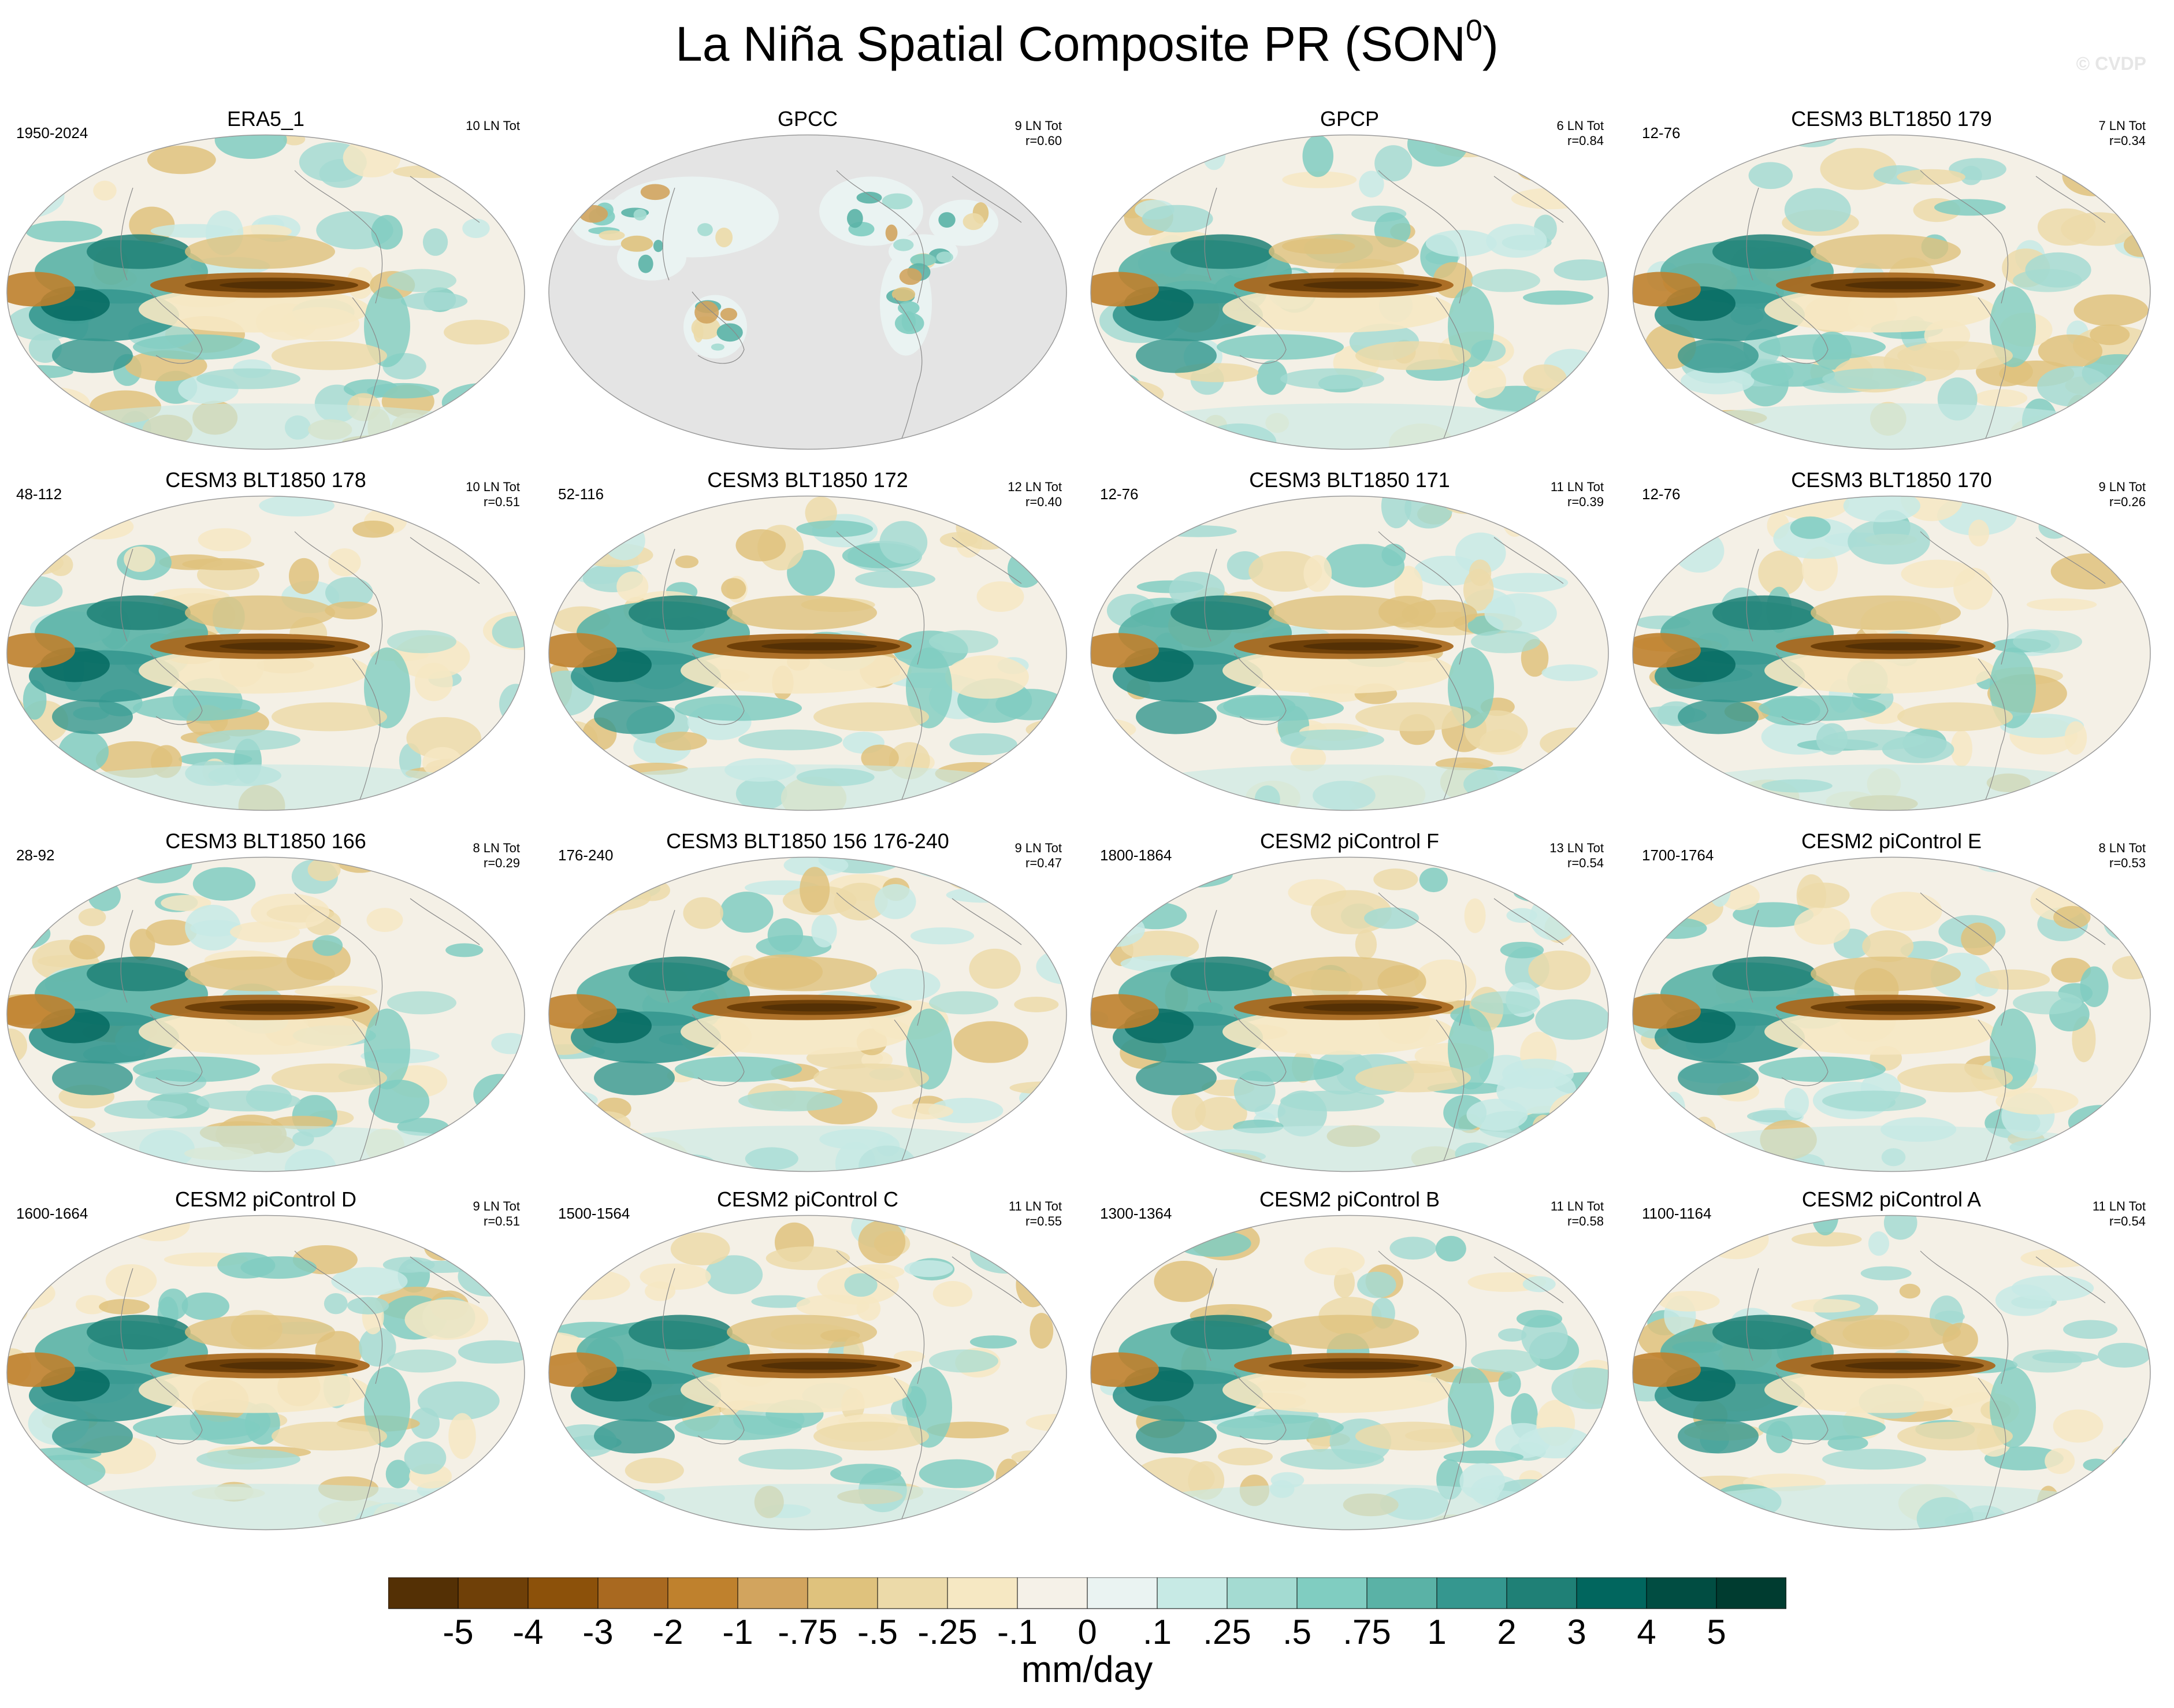 Image resolution: width=2174 pixels, height=1708 pixels. I want to click on panel-title: CESM3 BLT1850 170, so click(1891, 480).